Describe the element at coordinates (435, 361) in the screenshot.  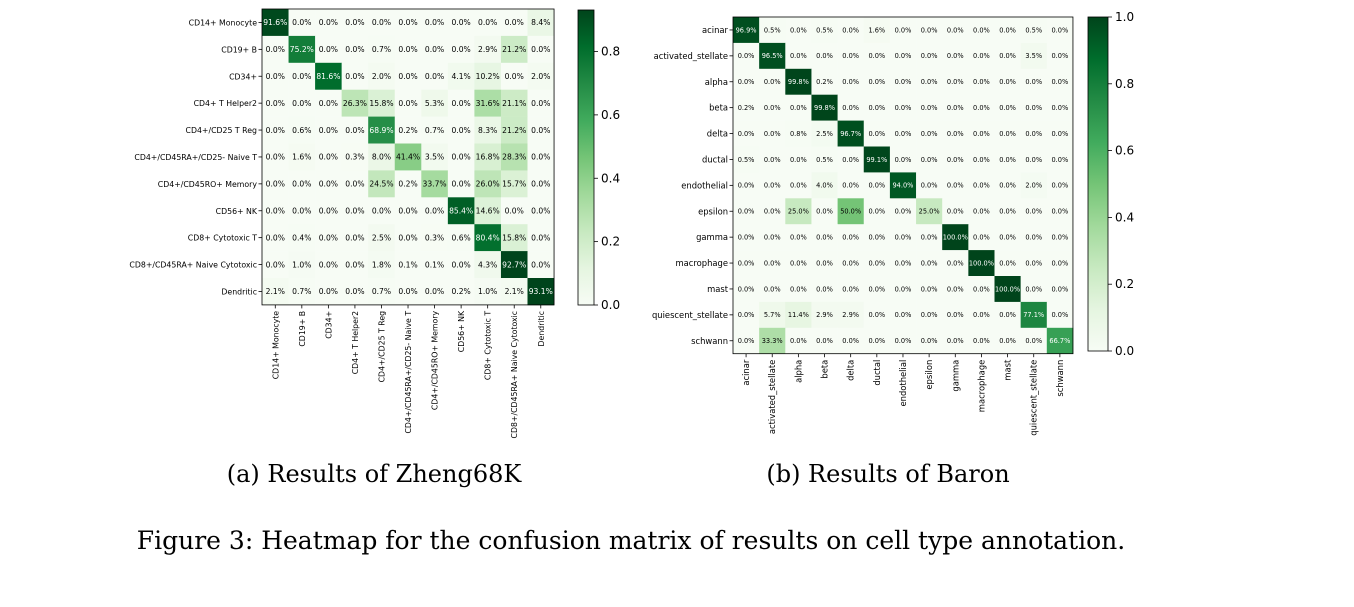
I see `x-tick-label-cd4-cd45ro-memory: CD4+/CD45RO+ Memory` at that location.